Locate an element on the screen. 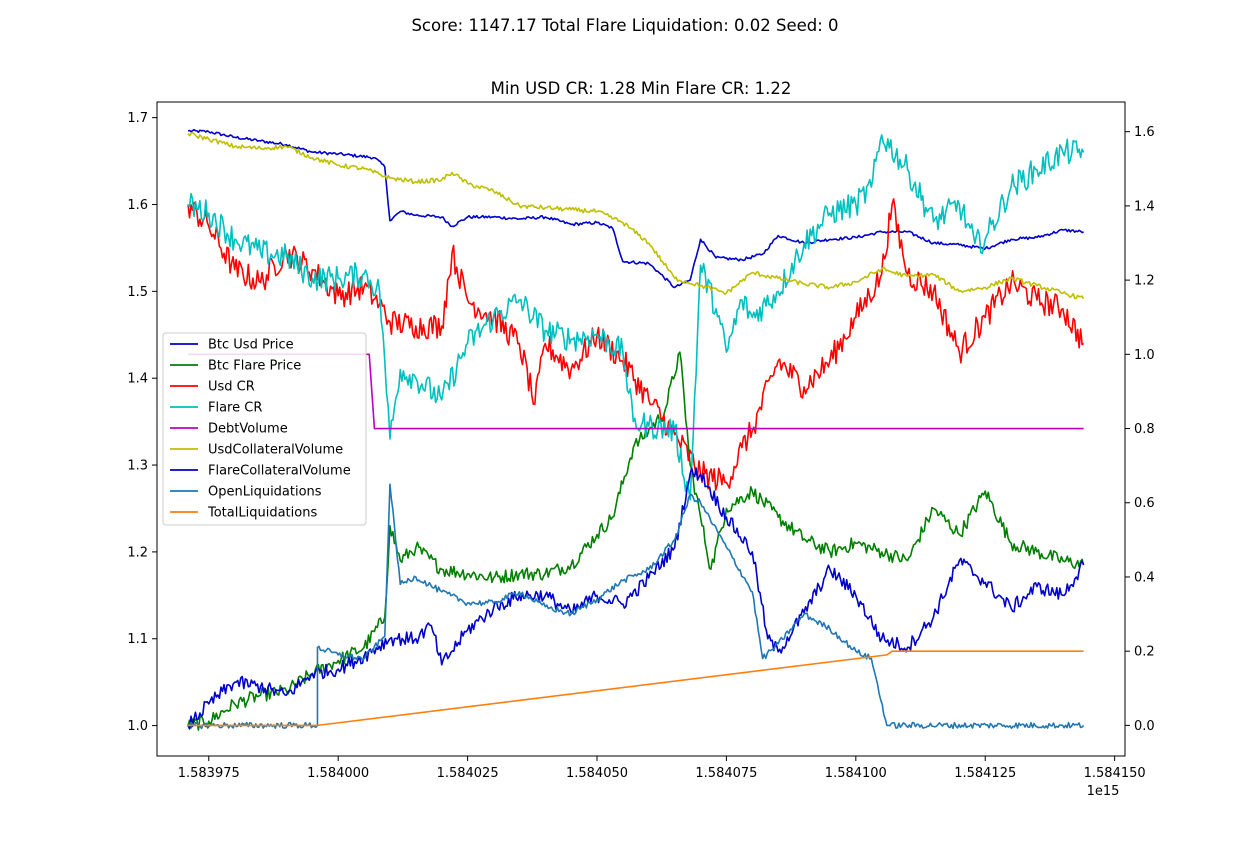  legend-label: DebtVolume is located at coordinates (248, 429).